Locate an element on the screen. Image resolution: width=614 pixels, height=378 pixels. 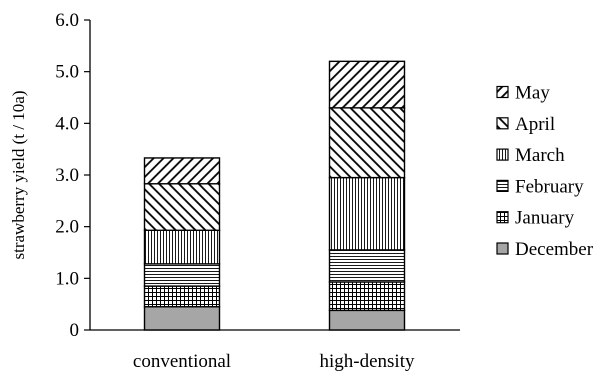
bar-segment-january-conventional is located at coordinates (182, 296).